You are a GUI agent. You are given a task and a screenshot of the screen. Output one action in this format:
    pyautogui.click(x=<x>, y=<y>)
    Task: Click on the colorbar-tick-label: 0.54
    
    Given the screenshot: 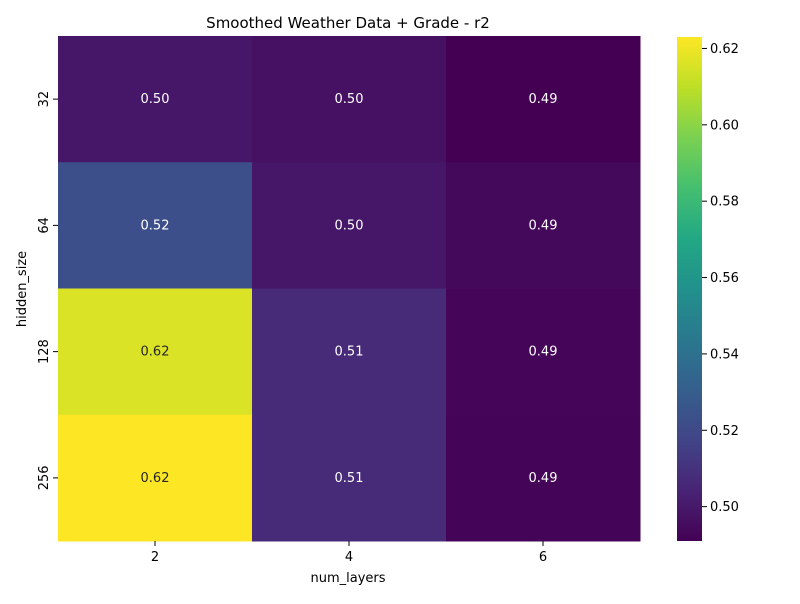 What is the action you would take?
    pyautogui.click(x=724, y=354)
    